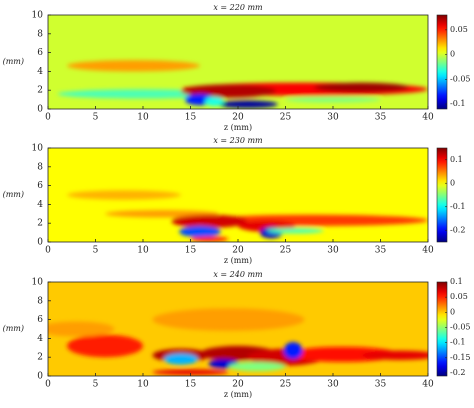  Describe the element at coordinates (238, 274) in the screenshot. I see `panel-title: x = 240 mm` at that location.